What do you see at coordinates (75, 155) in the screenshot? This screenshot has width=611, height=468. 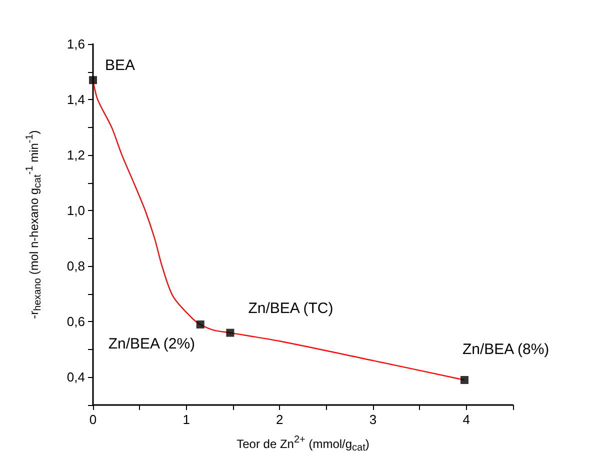 I see `y-tick-label: 1,2` at bounding box center [75, 155].